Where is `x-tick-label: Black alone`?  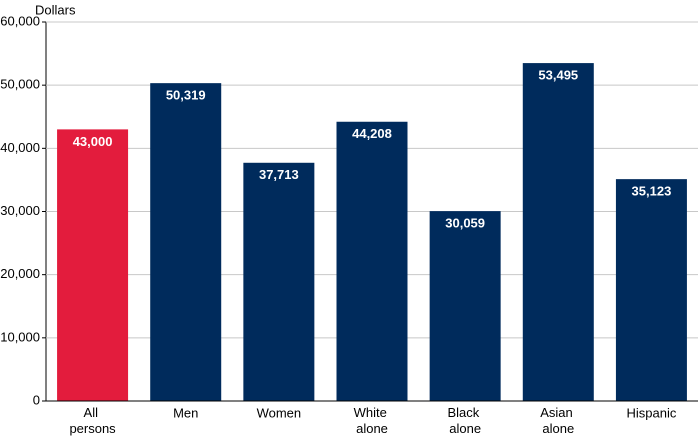
x-tick-label: Black alone is located at coordinates (464, 420).